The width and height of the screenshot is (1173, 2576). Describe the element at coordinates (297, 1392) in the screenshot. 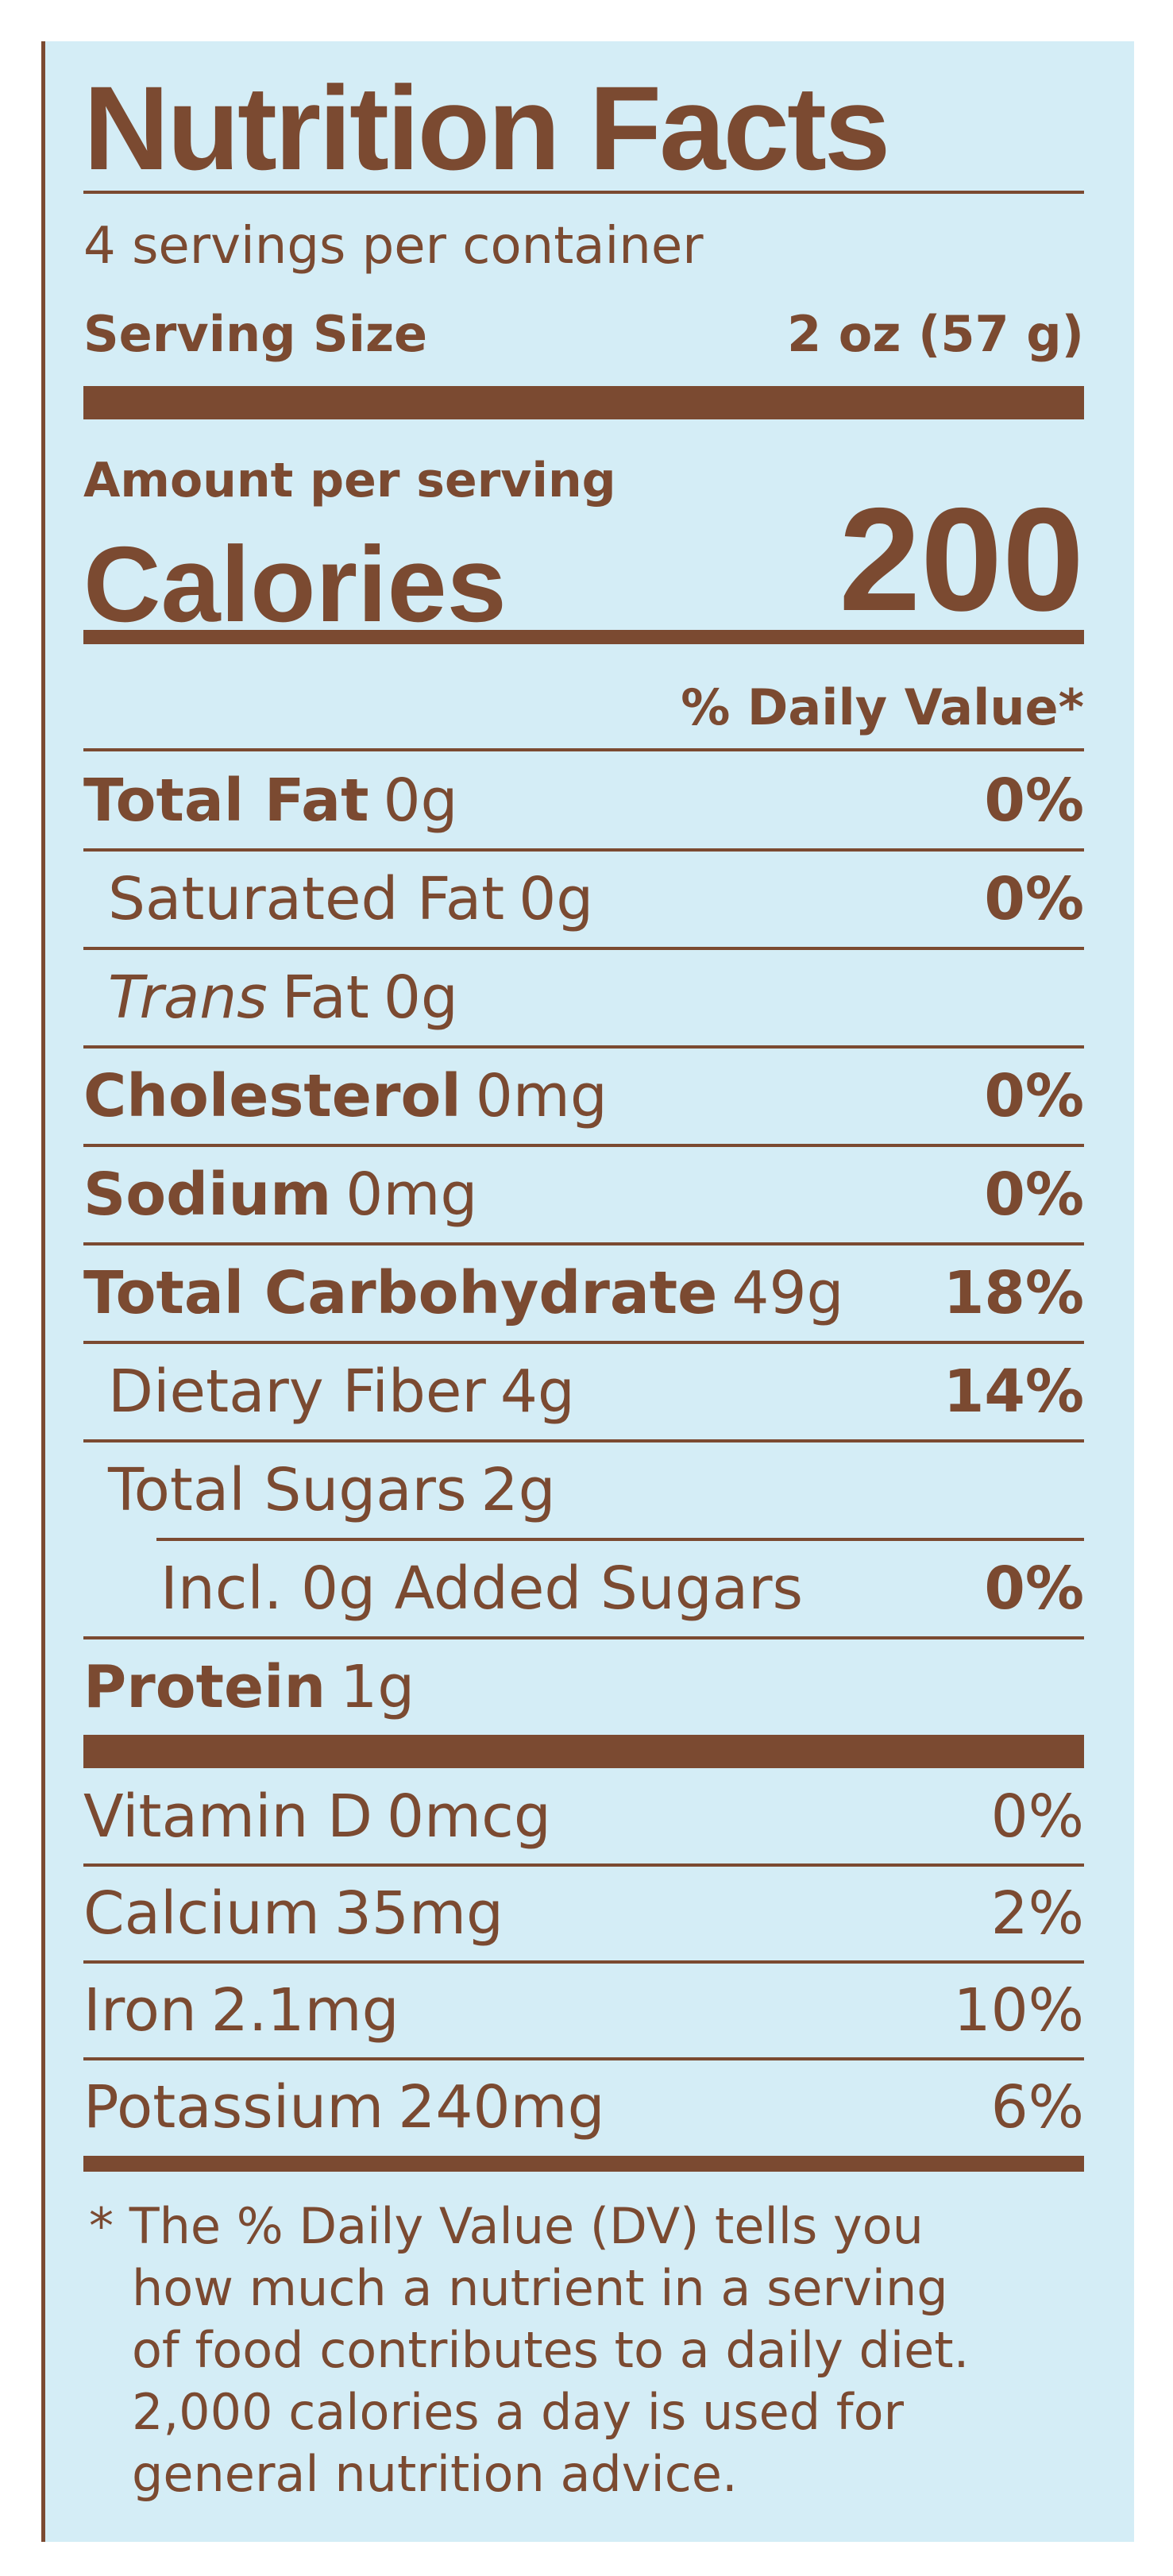

I see `nutrient-name: Dietary Fiber` at that location.